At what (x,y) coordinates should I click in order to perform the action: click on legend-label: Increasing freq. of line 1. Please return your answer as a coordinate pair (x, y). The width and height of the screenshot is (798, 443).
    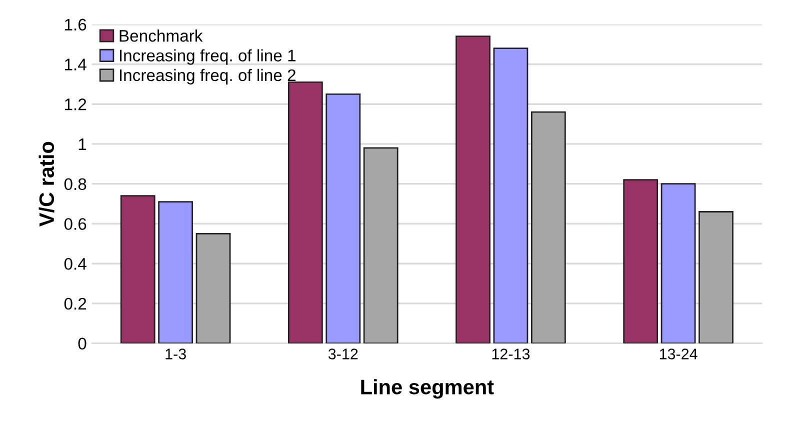
    Looking at the image, I should click on (208, 57).